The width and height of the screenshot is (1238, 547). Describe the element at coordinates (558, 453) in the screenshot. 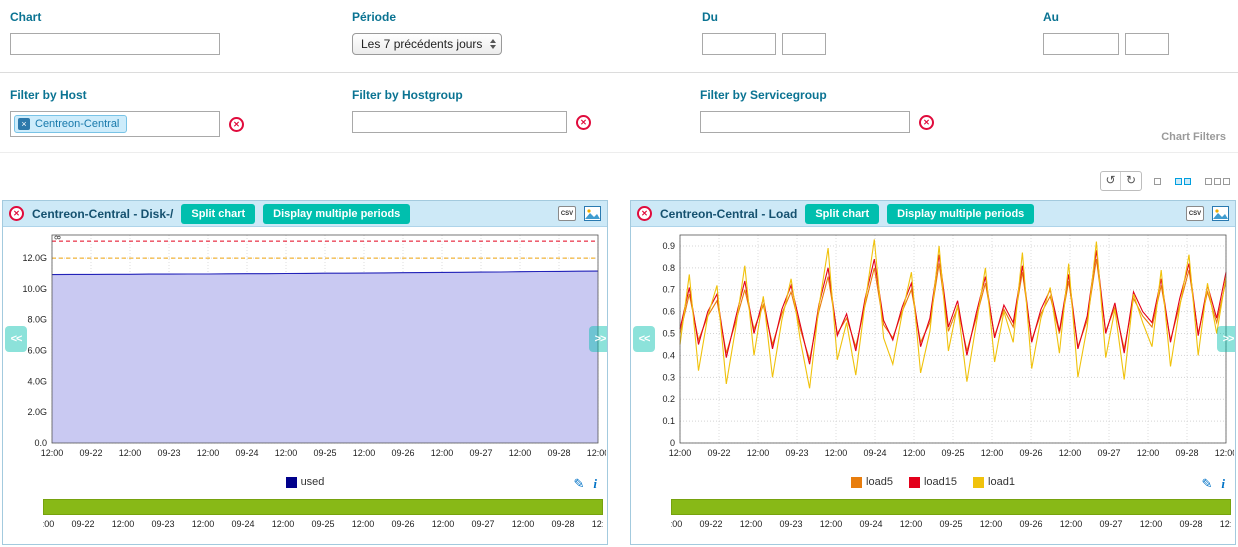

I see `svg-text: 09-28` at that location.